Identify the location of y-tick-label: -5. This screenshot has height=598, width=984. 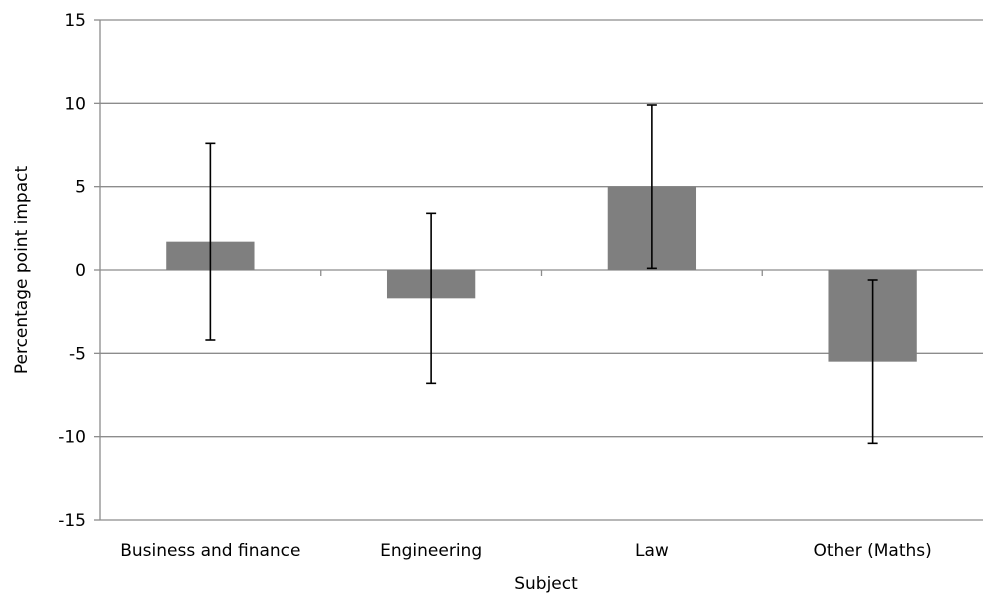
(77, 354).